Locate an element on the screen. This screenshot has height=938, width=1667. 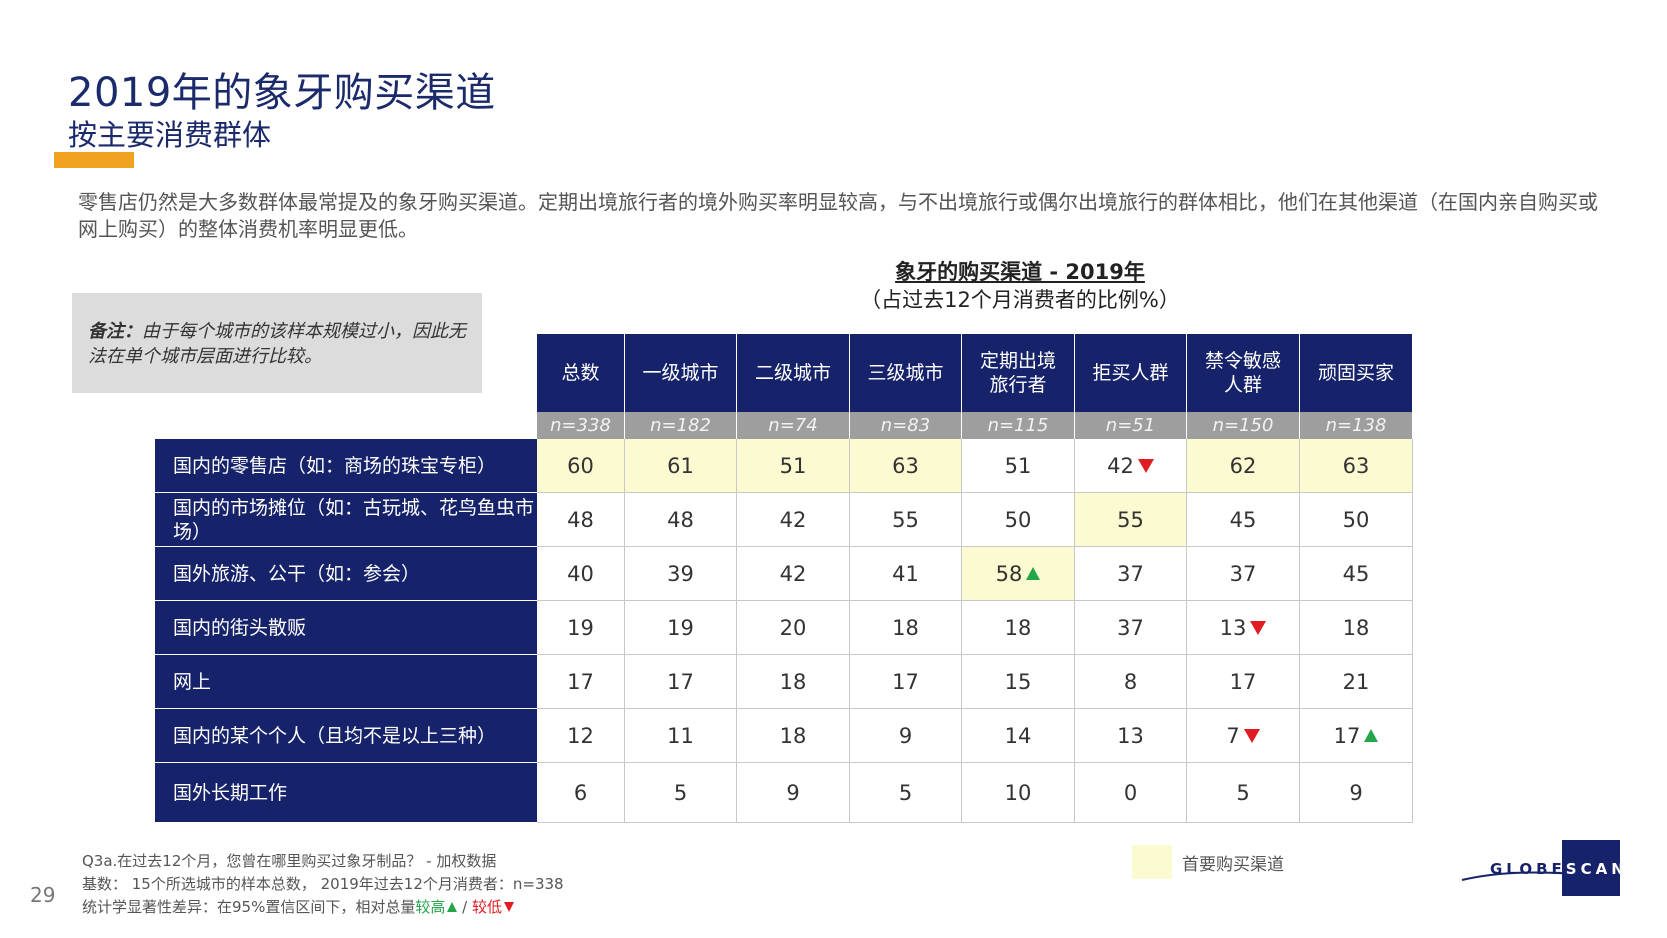
cell-value: 15 is located at coordinates (1018, 681).